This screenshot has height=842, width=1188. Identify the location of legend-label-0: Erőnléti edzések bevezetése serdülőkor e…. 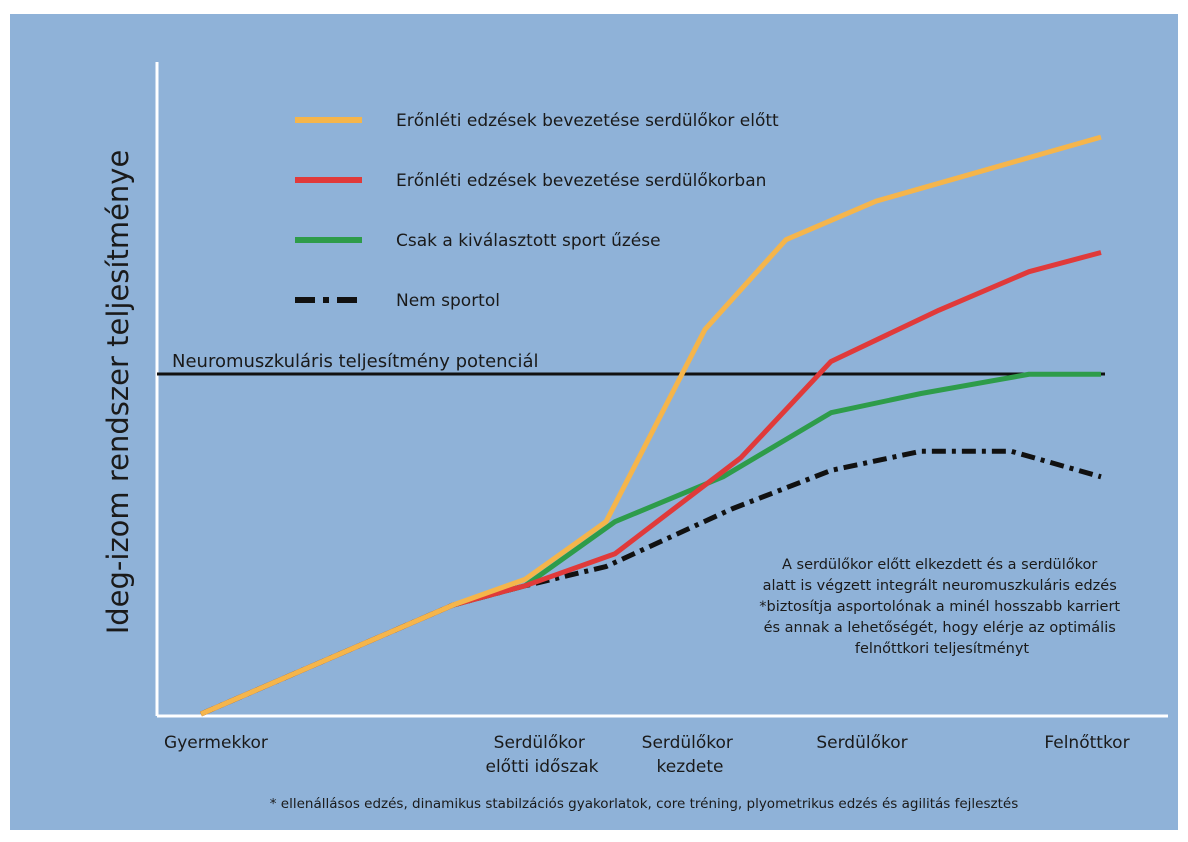
(587, 121).